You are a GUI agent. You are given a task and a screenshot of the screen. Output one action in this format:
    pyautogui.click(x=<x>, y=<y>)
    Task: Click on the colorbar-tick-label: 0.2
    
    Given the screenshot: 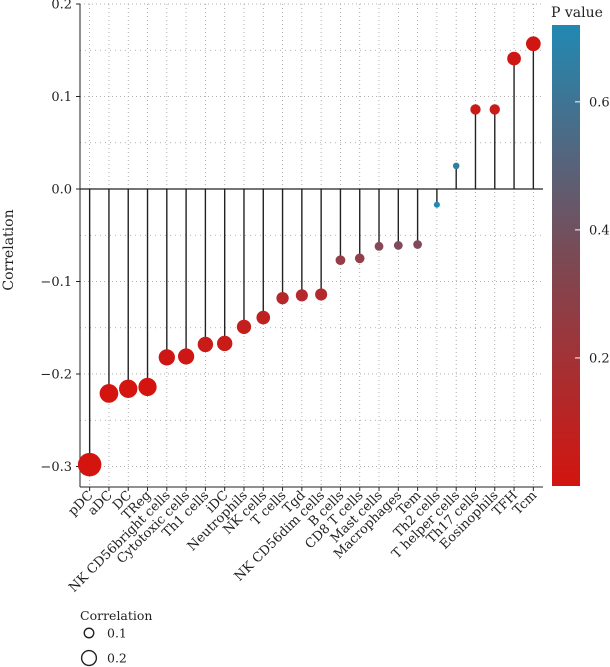 What is the action you would take?
    pyautogui.click(x=599, y=358)
    